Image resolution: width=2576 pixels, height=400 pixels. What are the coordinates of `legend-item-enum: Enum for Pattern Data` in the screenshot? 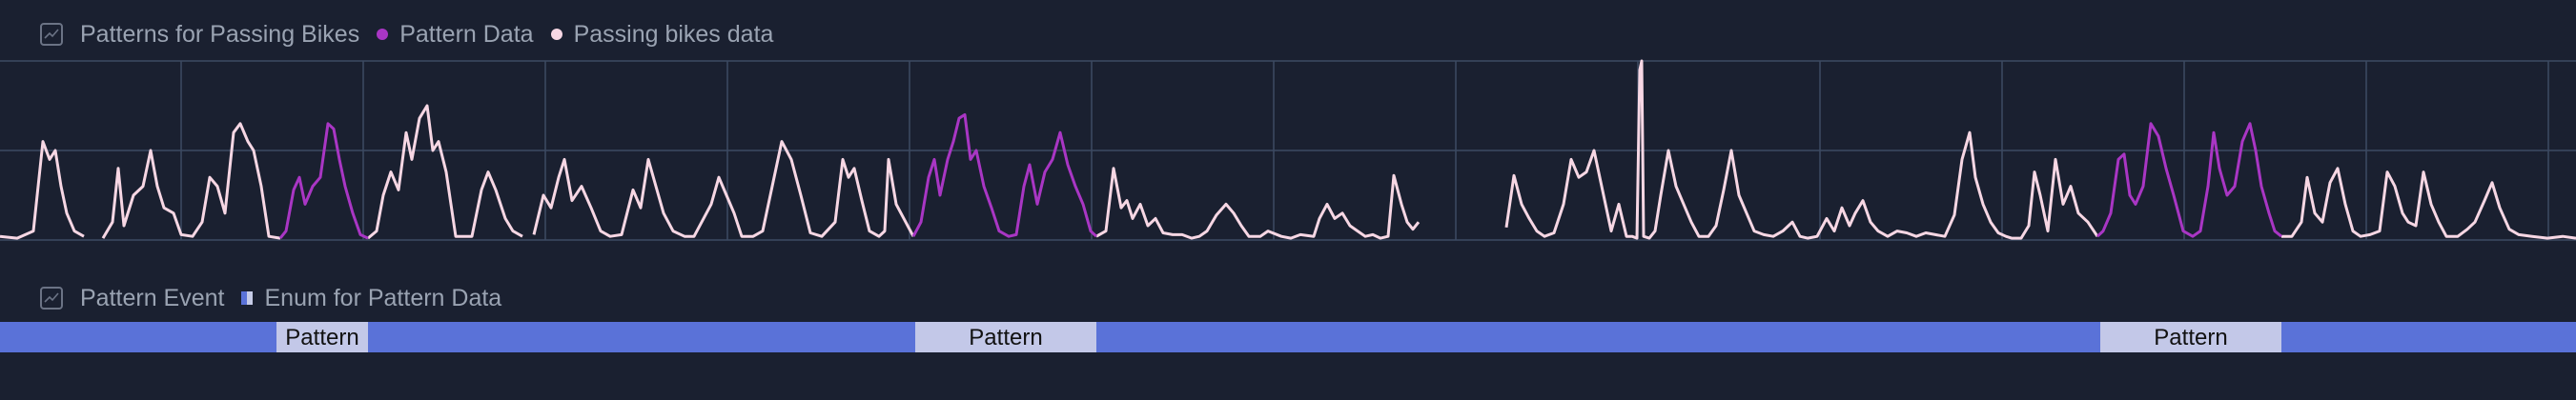 It's located at (371, 298).